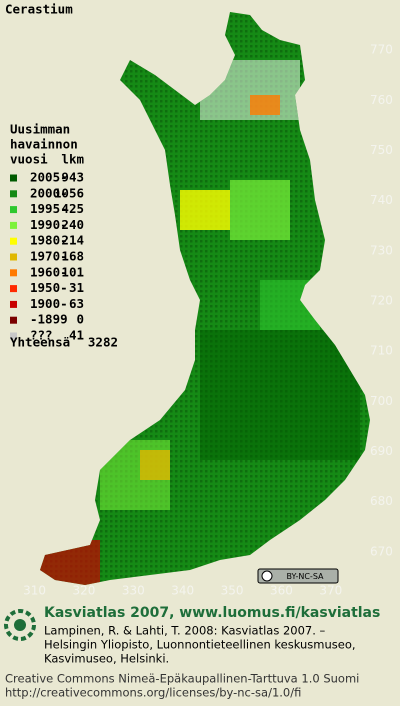  I want to click on legend-heading: havainnon, so click(44, 144).